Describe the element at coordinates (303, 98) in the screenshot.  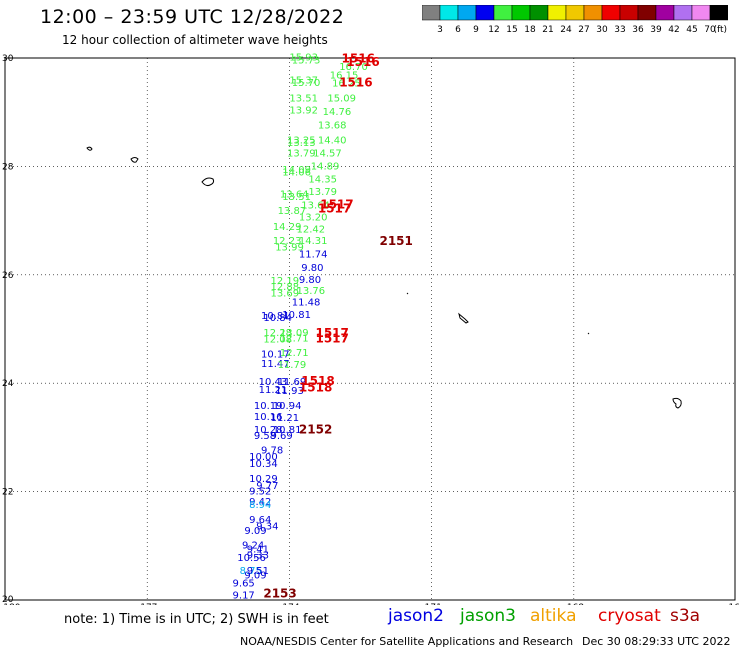
I see `swh-value: 13.51` at that location.